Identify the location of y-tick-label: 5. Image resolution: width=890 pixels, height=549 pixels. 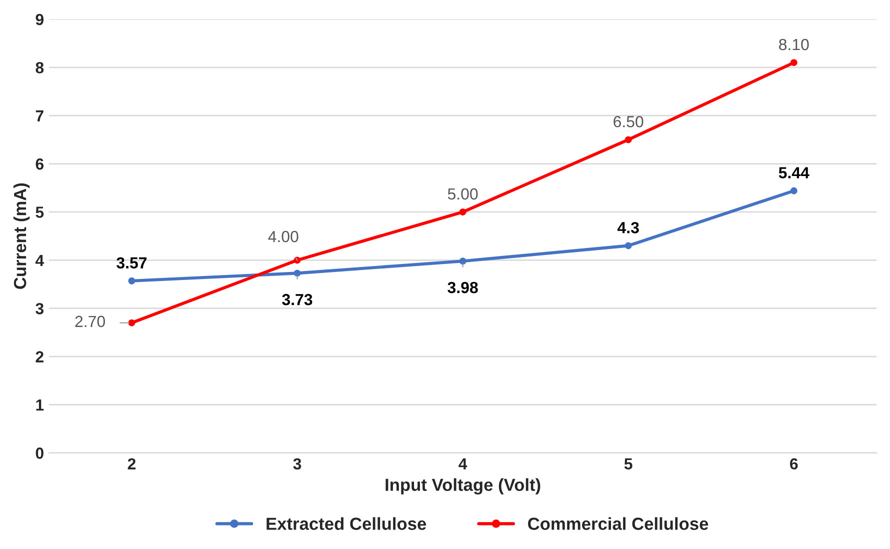
(40, 212).